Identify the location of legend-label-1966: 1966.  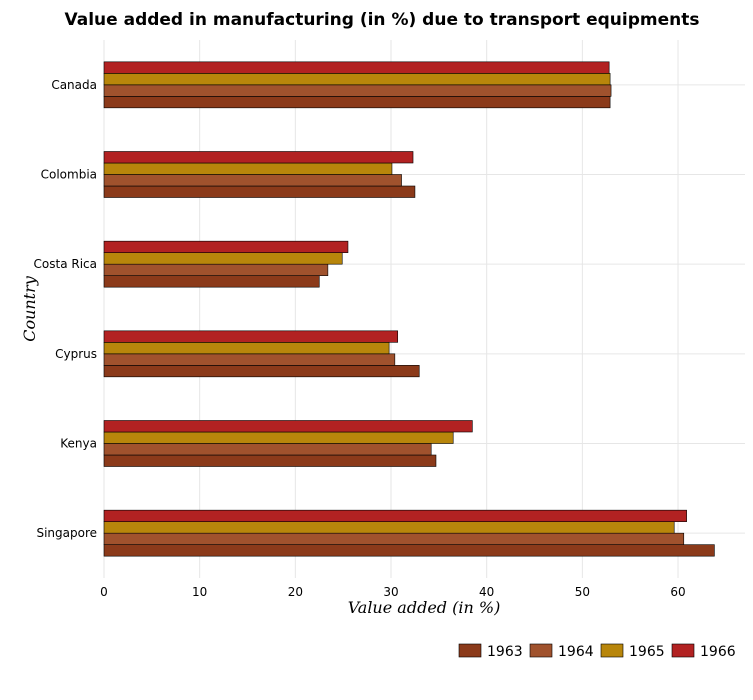
(718, 652).